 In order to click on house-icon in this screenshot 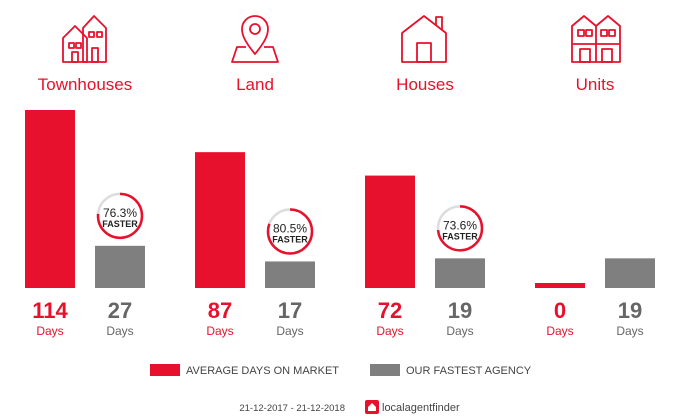, I will do `click(424, 39)`.